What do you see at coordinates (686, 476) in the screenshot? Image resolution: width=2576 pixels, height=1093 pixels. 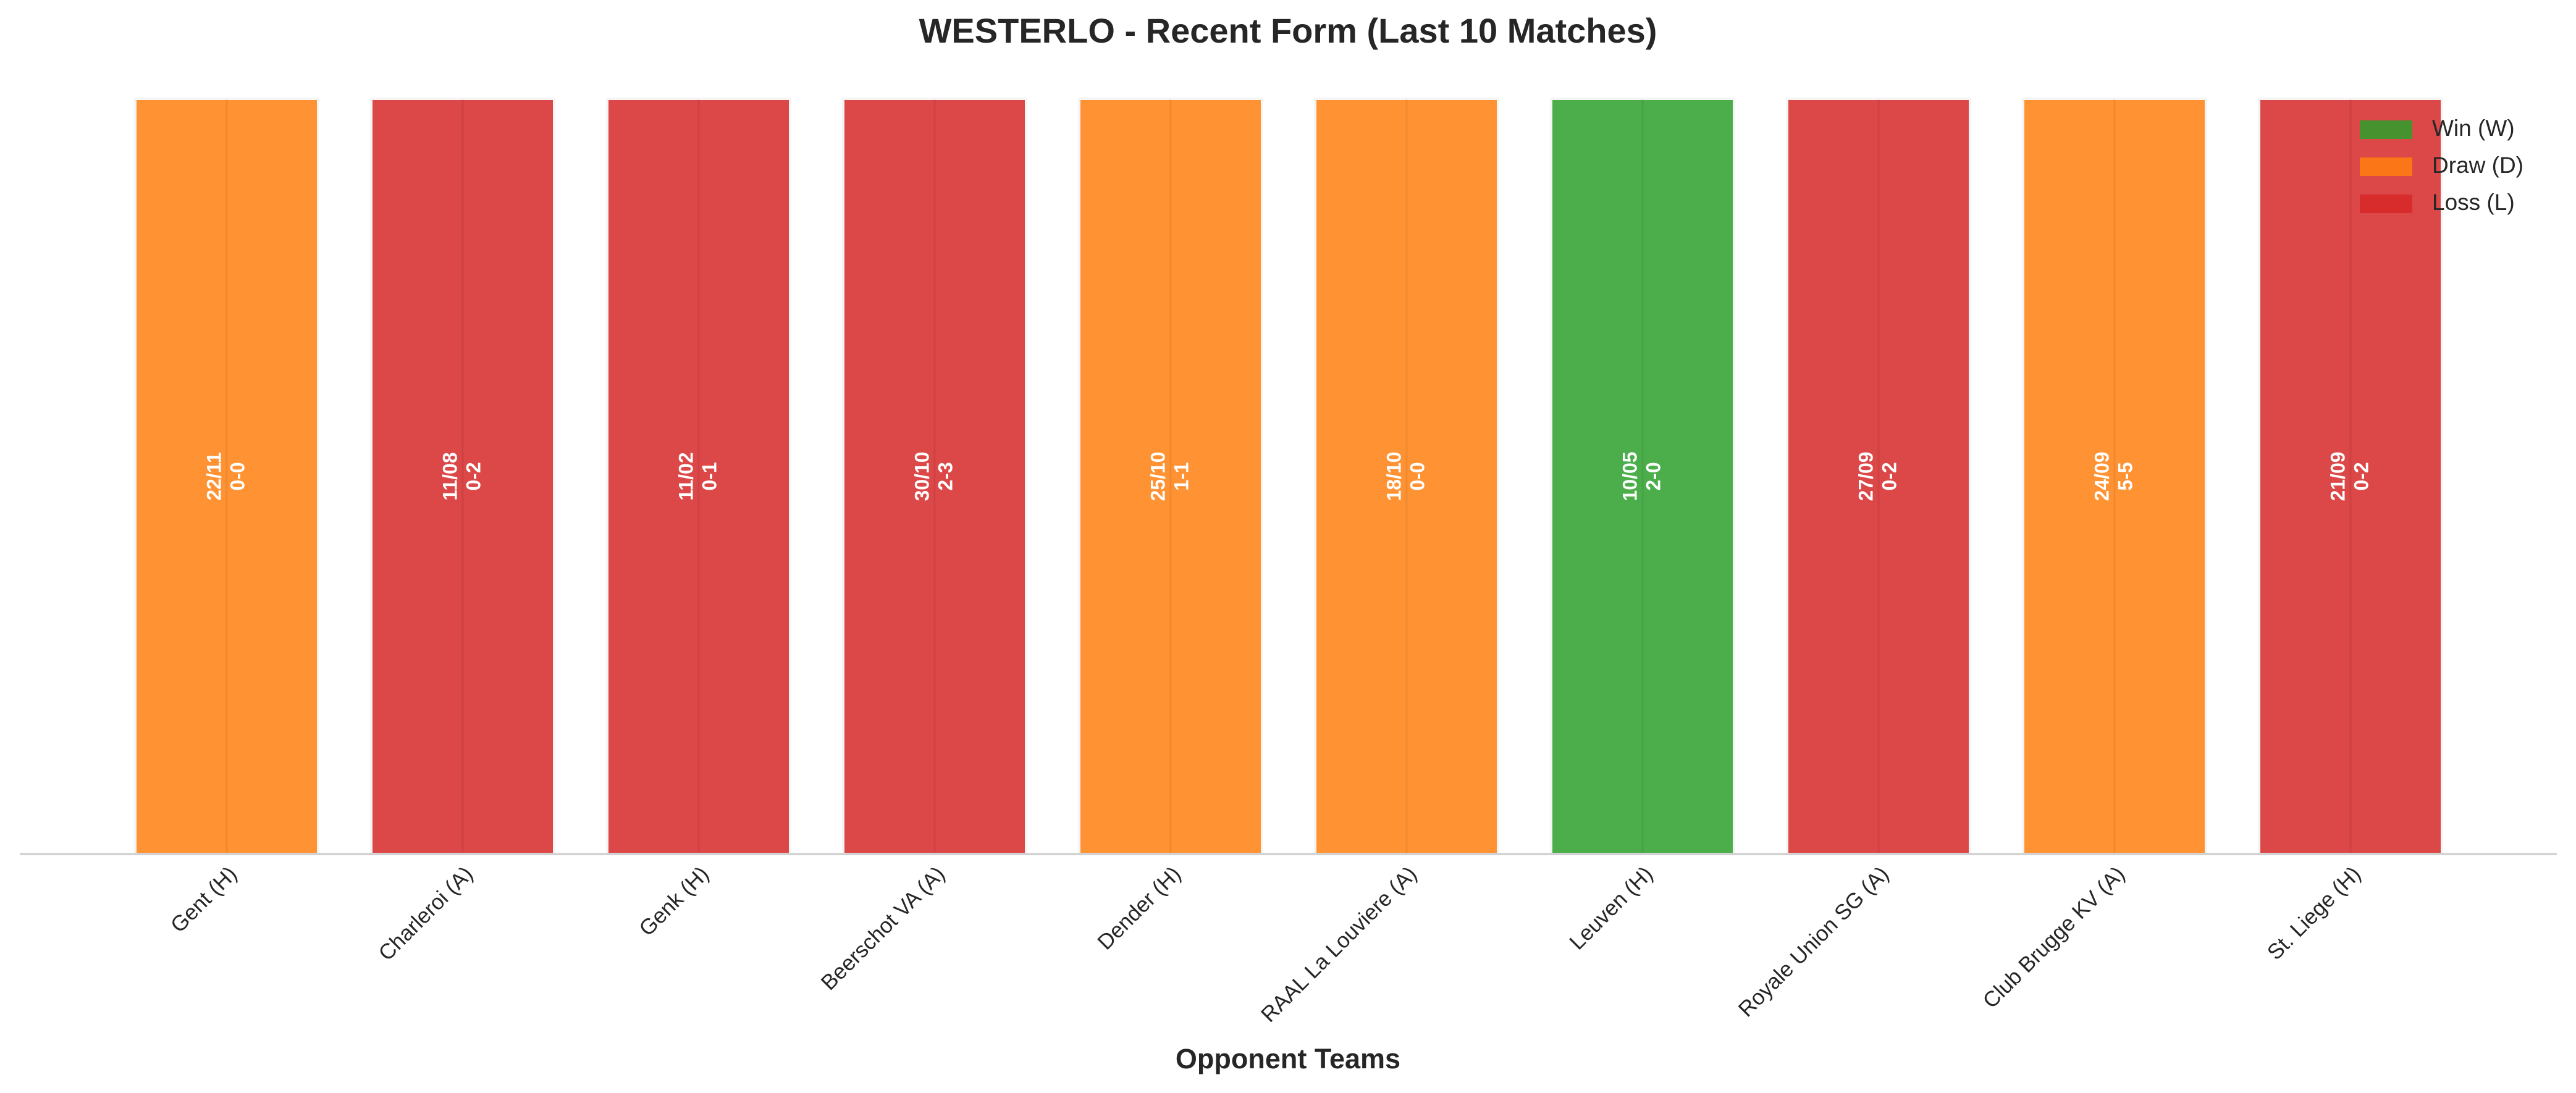 I see `bar-date: 11/02` at bounding box center [686, 476].